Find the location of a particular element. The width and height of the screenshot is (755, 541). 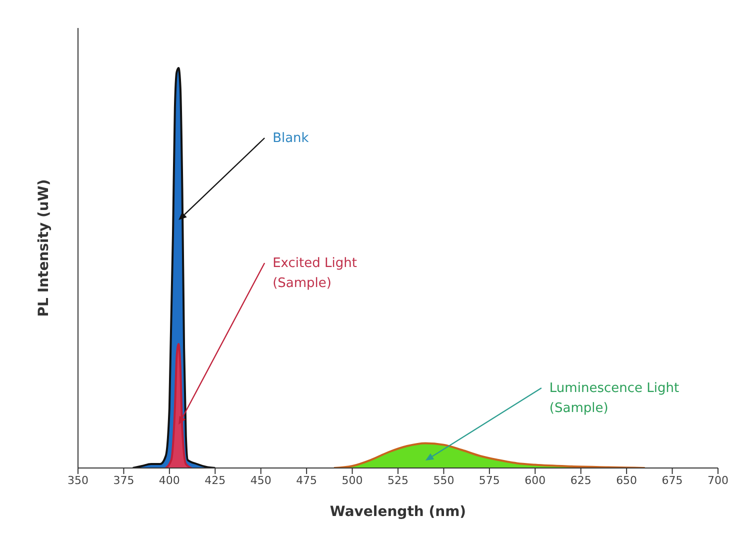

x-tick-label: 575 is located at coordinates (489, 480).